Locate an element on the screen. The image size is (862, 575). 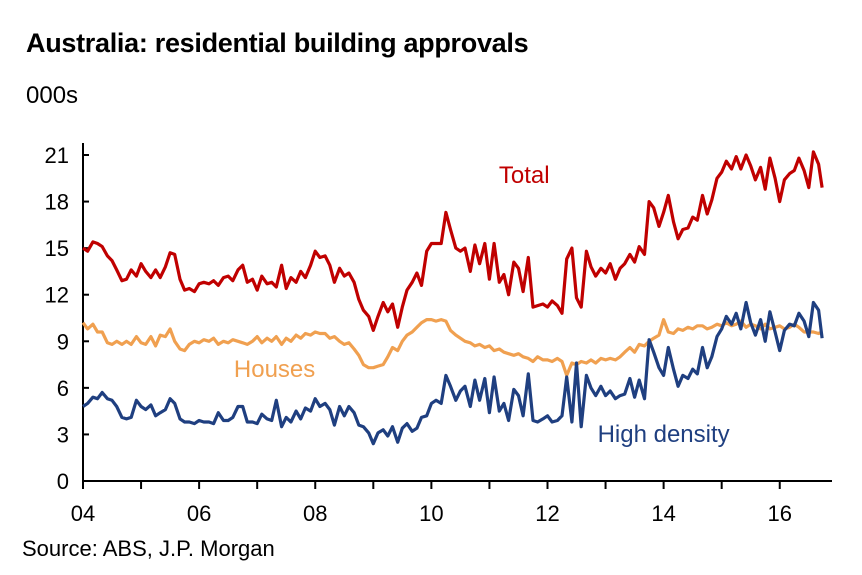
y-tick-label: 15 is located at coordinates (57, 248).